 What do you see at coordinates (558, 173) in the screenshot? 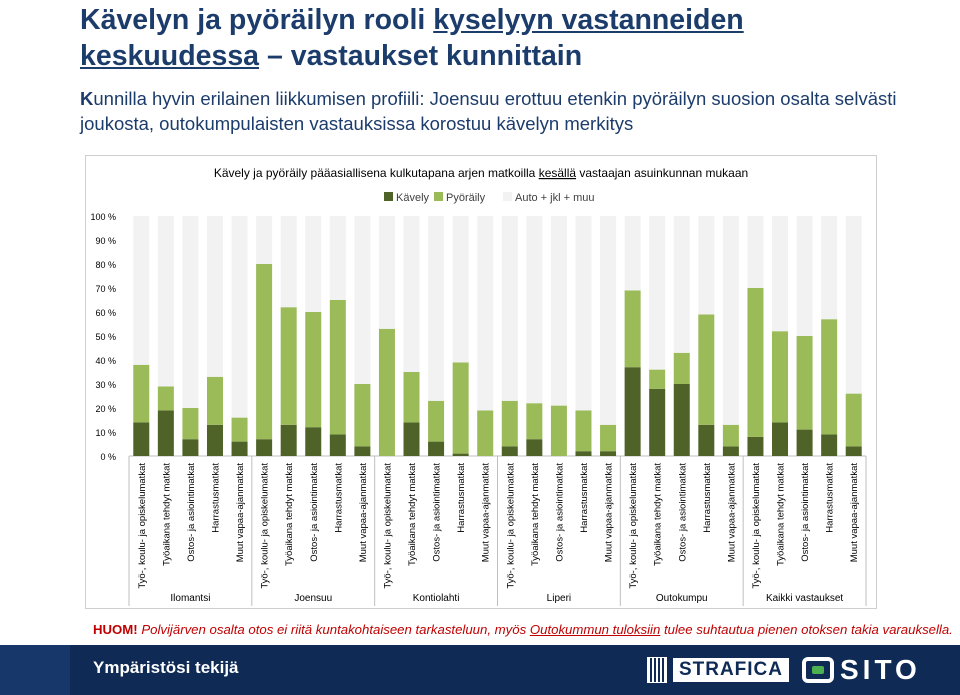
I see `chart-title-underlined: kesällä` at bounding box center [558, 173].